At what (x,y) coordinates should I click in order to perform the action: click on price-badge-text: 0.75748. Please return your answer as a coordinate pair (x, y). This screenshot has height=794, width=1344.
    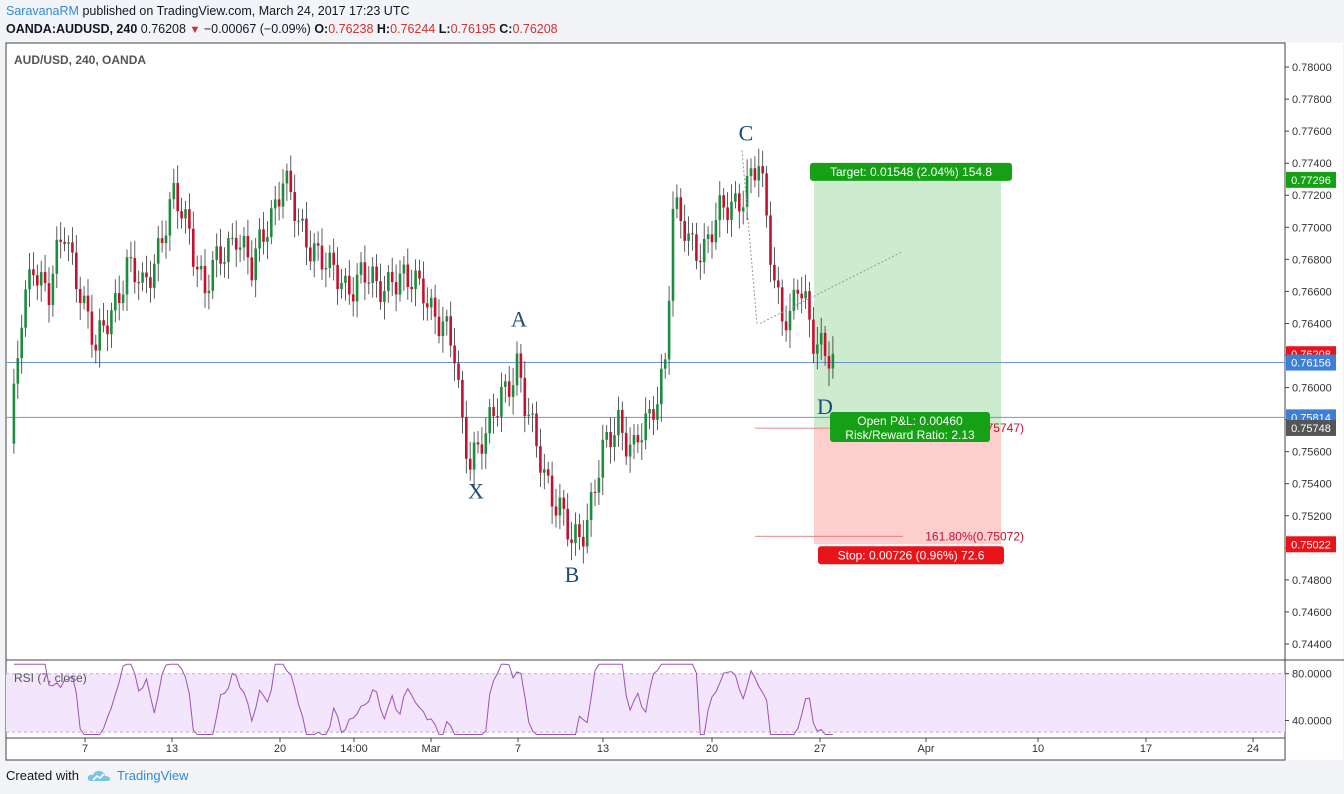
    Looking at the image, I should click on (1311, 429).